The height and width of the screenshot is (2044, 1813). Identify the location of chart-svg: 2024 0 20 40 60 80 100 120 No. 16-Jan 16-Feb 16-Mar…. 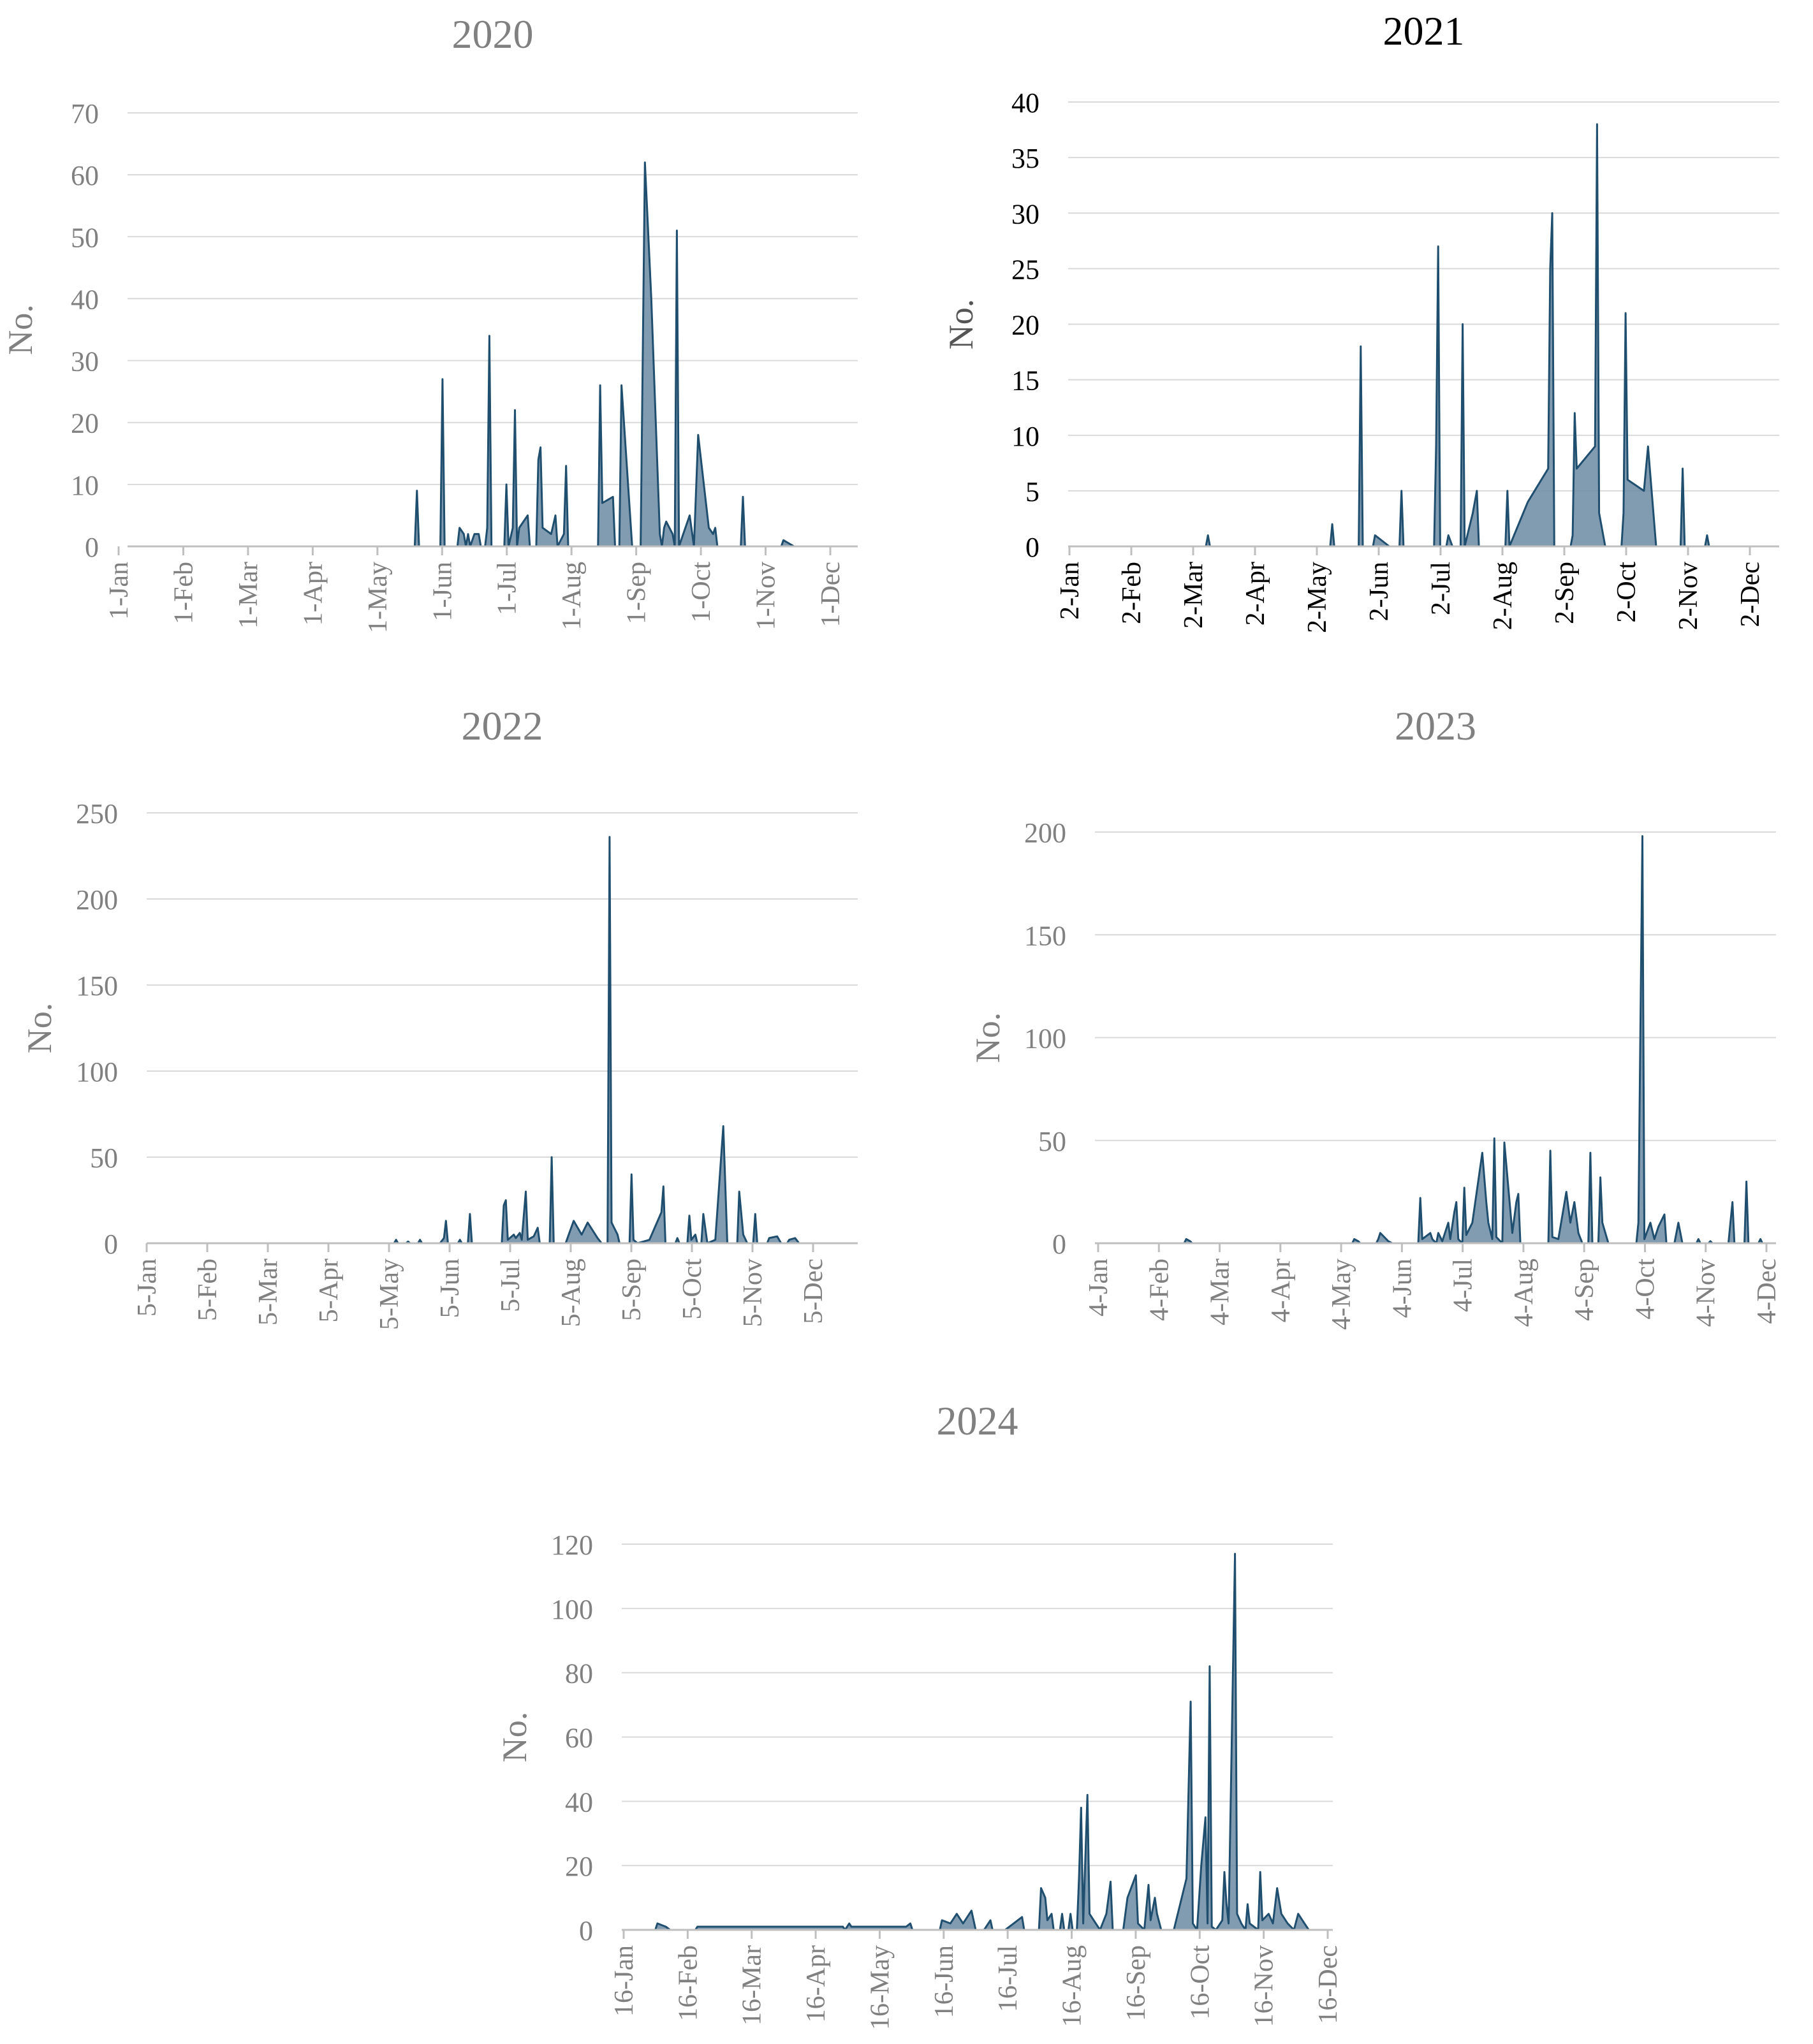
(919, 1714).